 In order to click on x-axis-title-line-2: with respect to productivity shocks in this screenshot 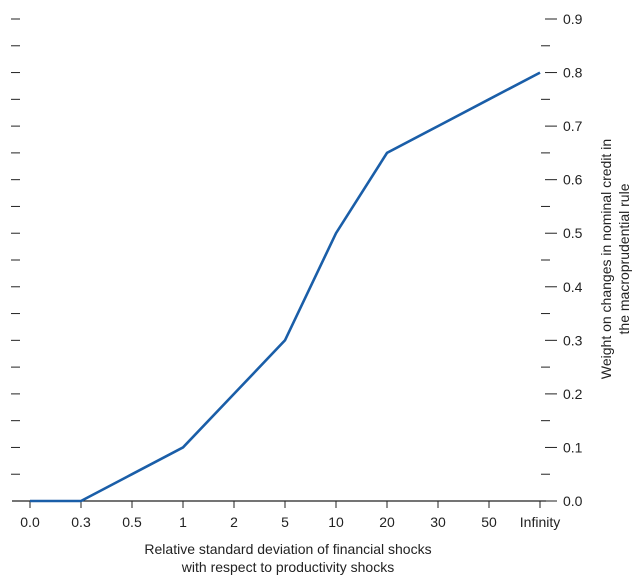, I will do `click(287, 567)`.